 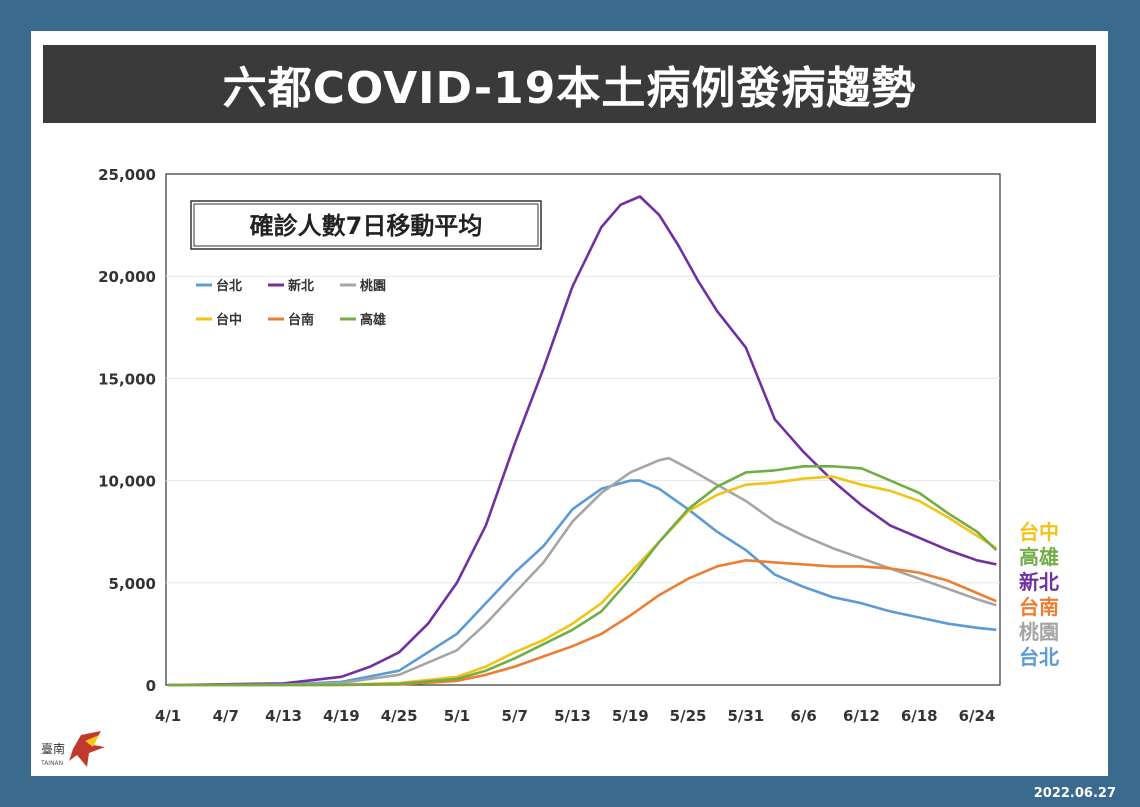 What do you see at coordinates (745, 716) in the screenshot?
I see `x-tick-label: 5/31` at bounding box center [745, 716].